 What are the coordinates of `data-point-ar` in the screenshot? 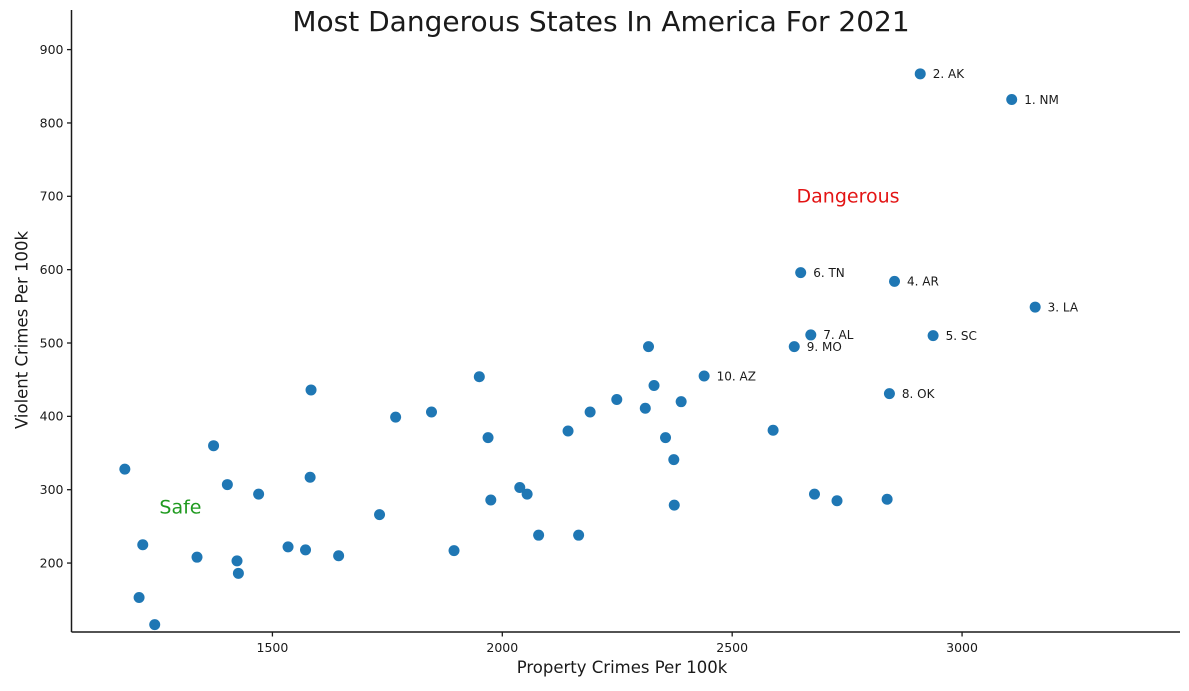 It's located at (894, 281).